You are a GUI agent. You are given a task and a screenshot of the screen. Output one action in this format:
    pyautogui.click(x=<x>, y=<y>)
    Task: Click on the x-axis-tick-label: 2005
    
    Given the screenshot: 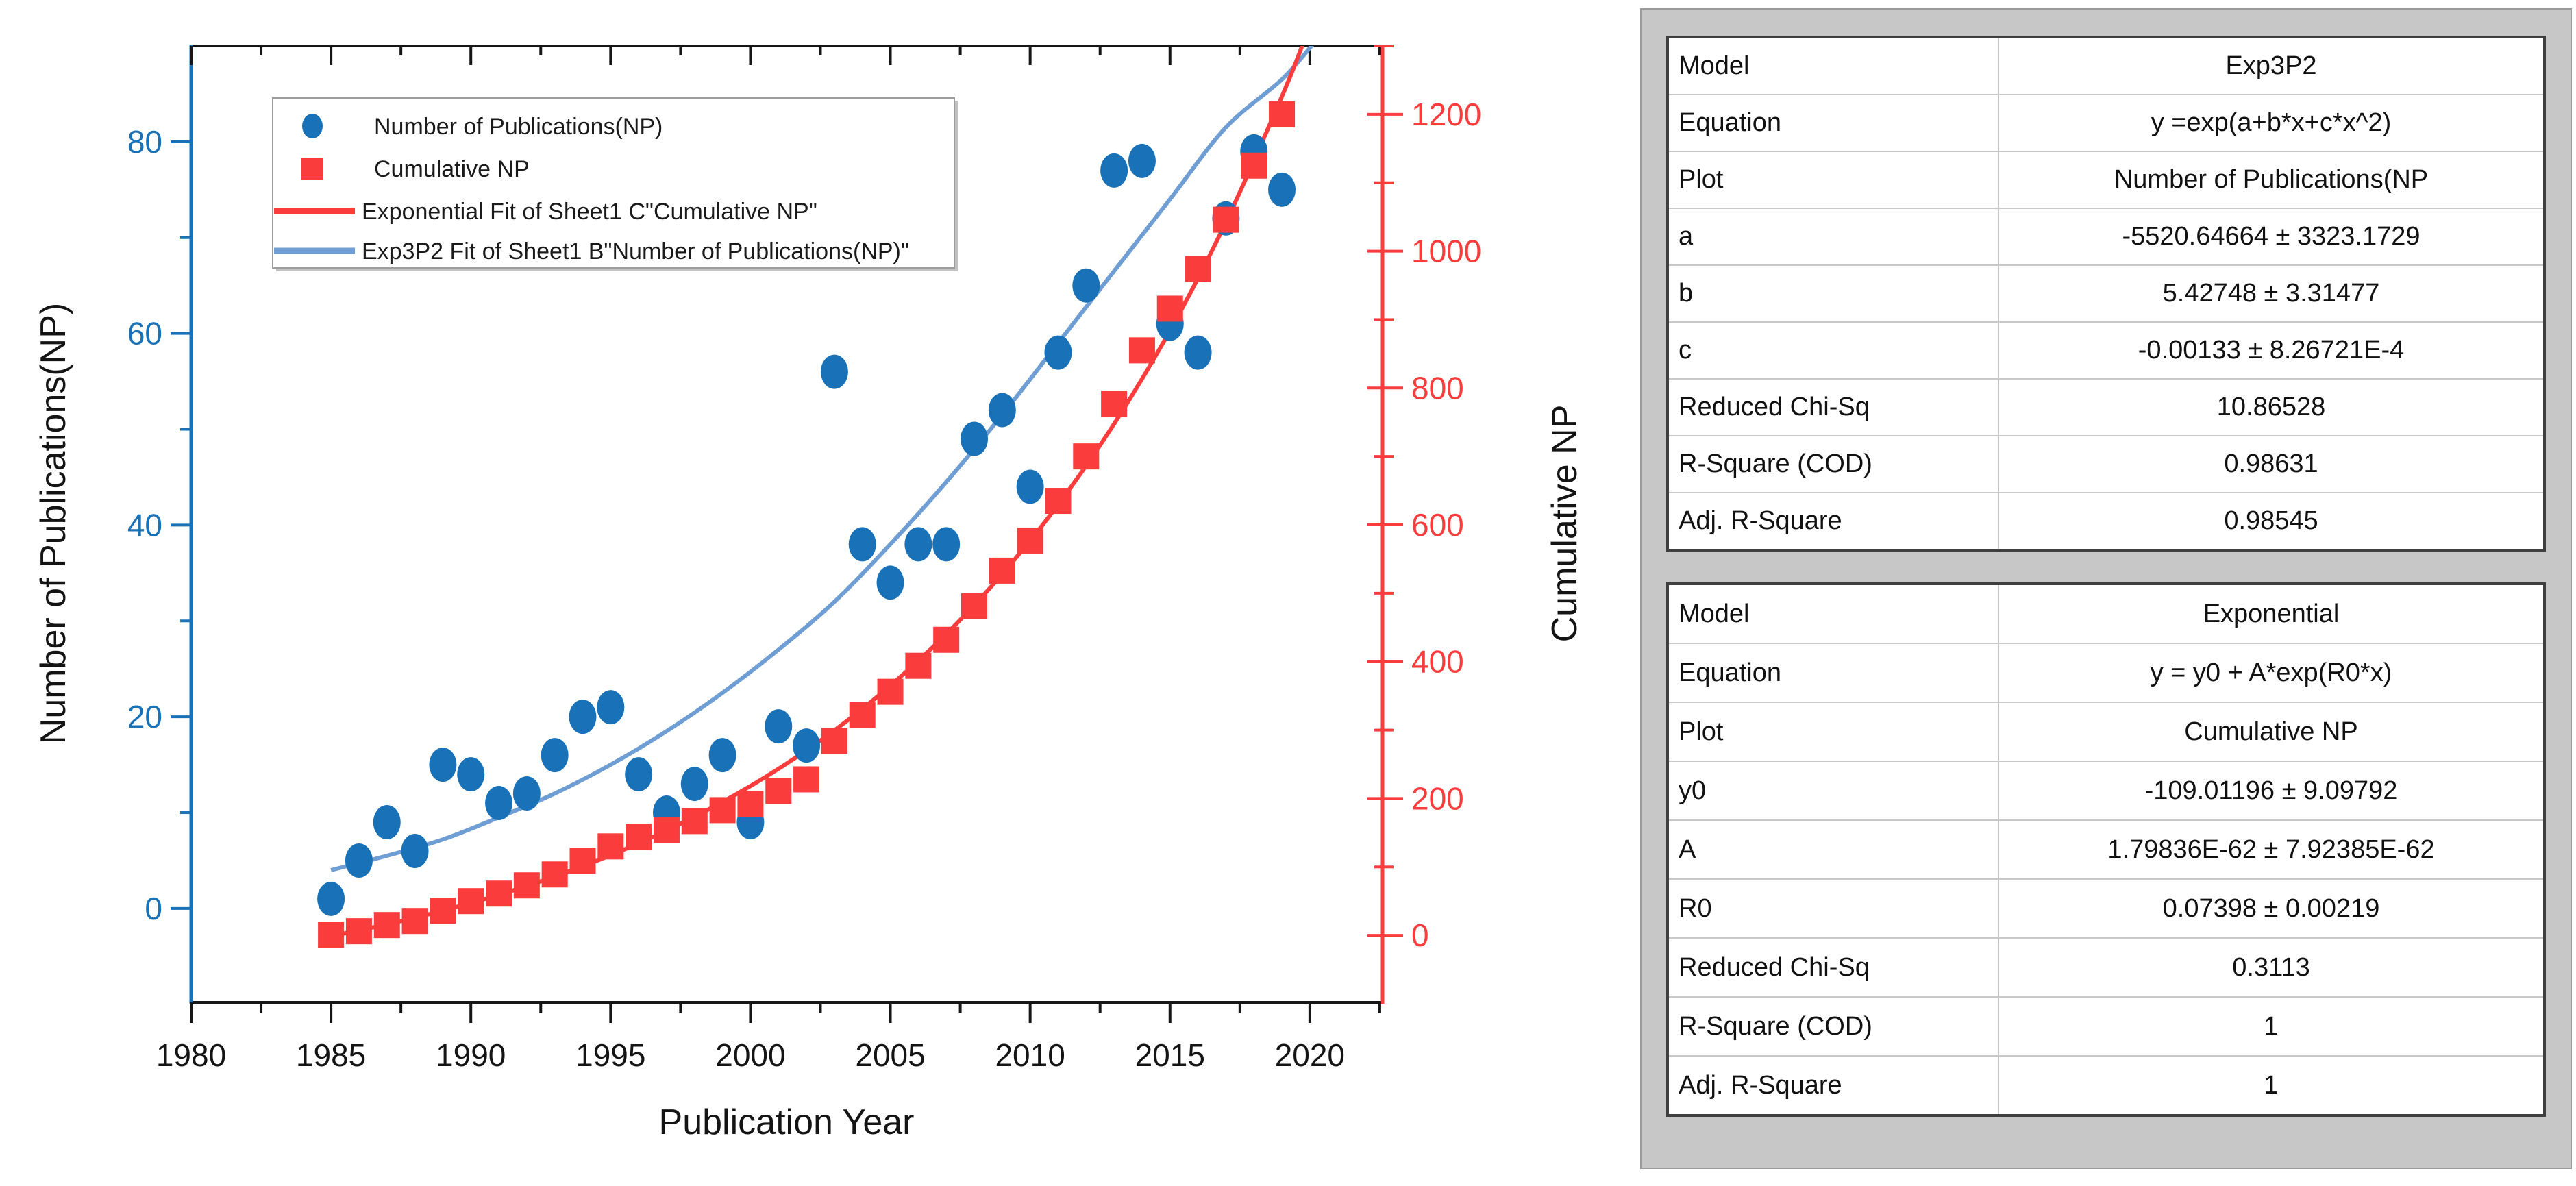 What is the action you would take?
    pyautogui.click(x=890, y=1055)
    